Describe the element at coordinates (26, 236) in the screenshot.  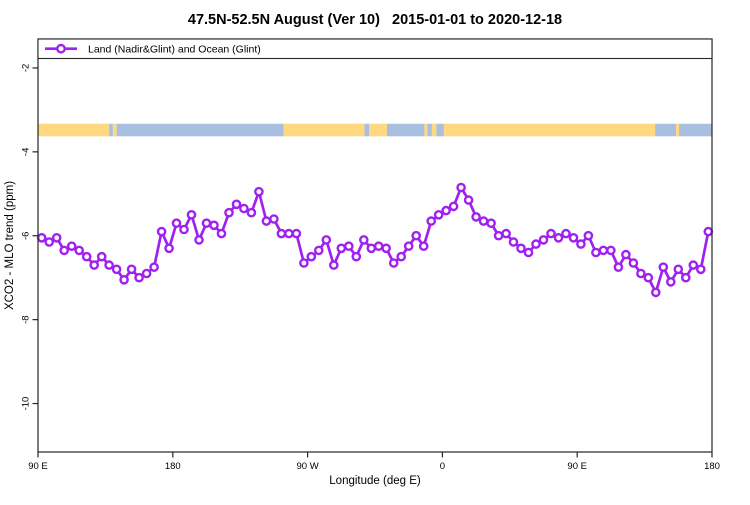
I see `y-tick-label: -6` at that location.